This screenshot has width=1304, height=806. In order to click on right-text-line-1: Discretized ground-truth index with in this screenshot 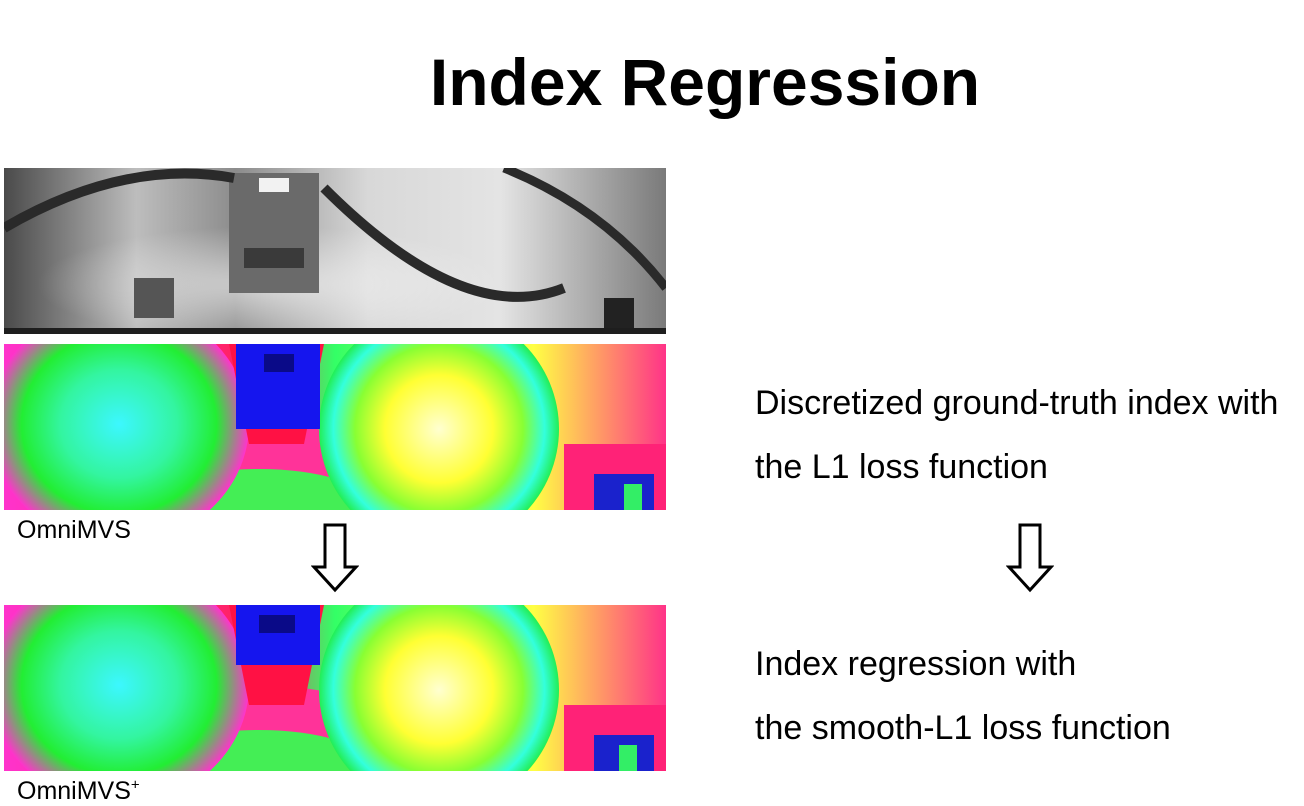, I will do `click(1017, 403)`.